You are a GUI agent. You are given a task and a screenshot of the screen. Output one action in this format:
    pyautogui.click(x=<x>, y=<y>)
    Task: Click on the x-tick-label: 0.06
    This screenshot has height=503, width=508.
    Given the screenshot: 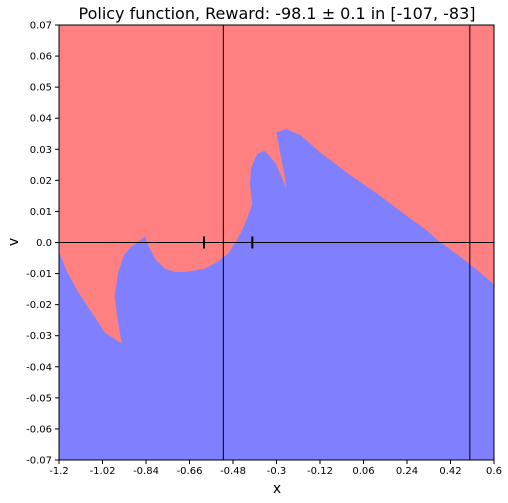 What is the action you would take?
    pyautogui.click(x=363, y=471)
    